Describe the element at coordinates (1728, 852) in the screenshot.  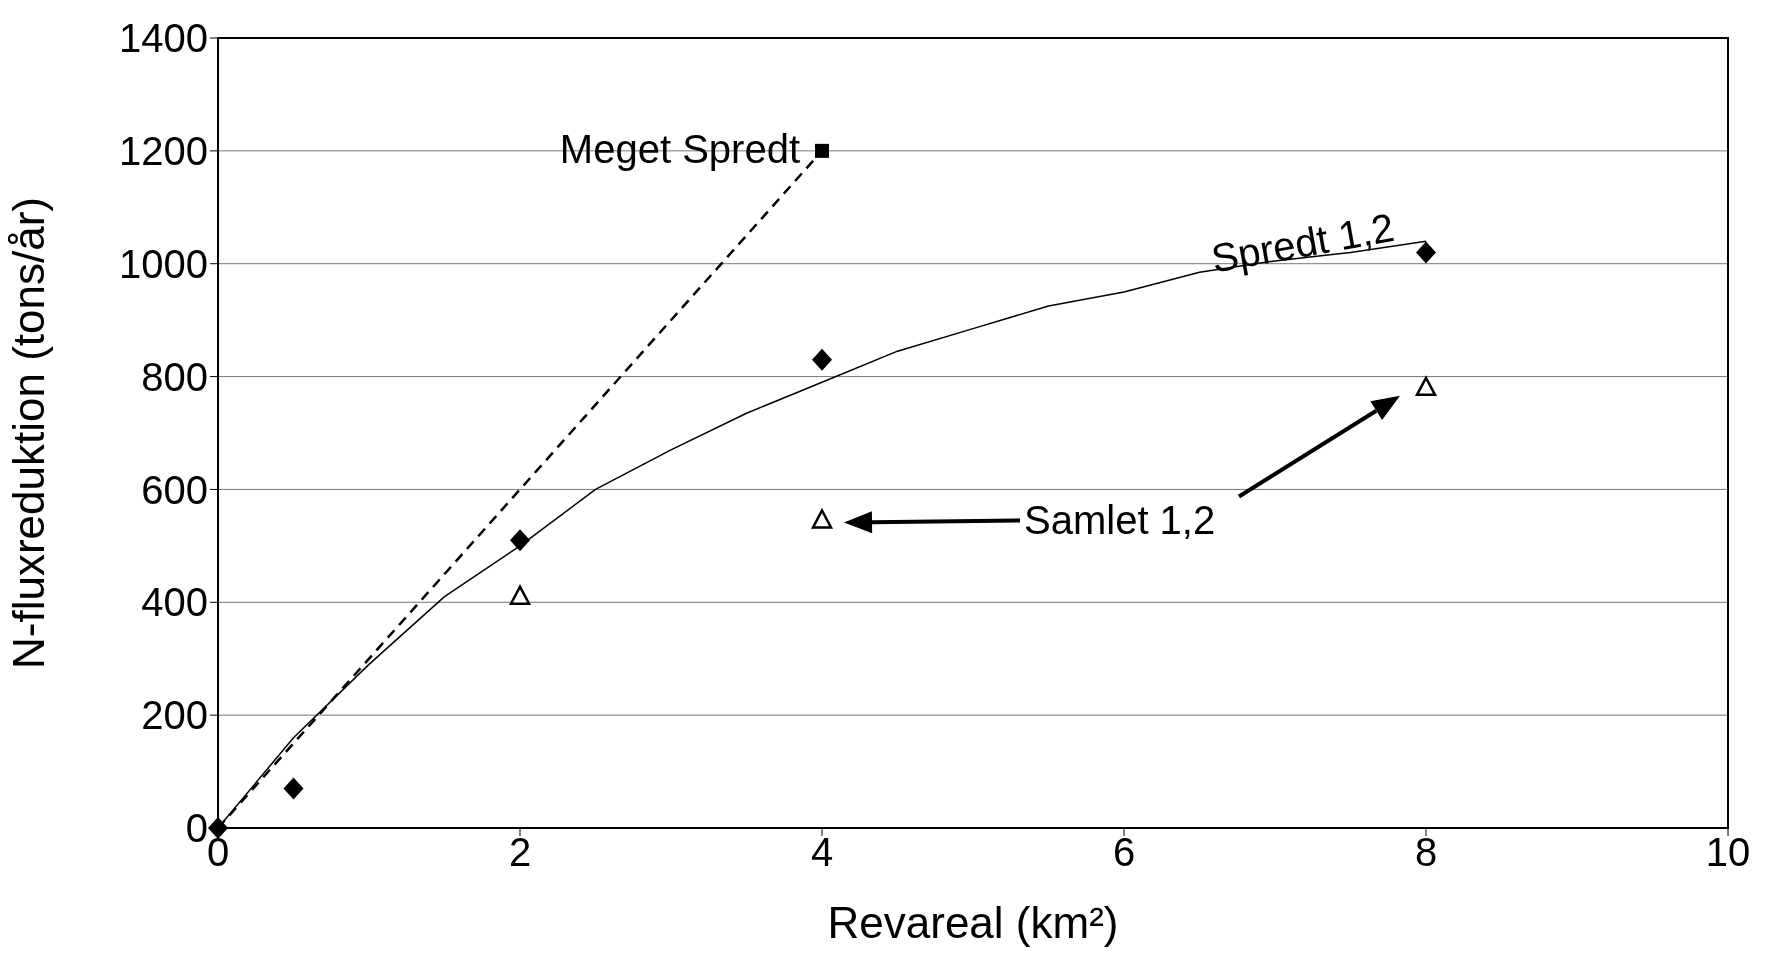
I see `x-tick-label: 10` at that location.